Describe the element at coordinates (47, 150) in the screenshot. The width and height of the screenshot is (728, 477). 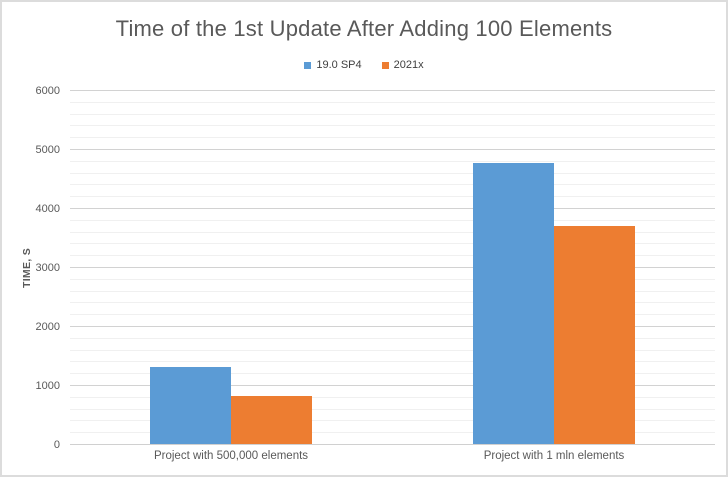
I see `y-tick-label: 5000` at that location.